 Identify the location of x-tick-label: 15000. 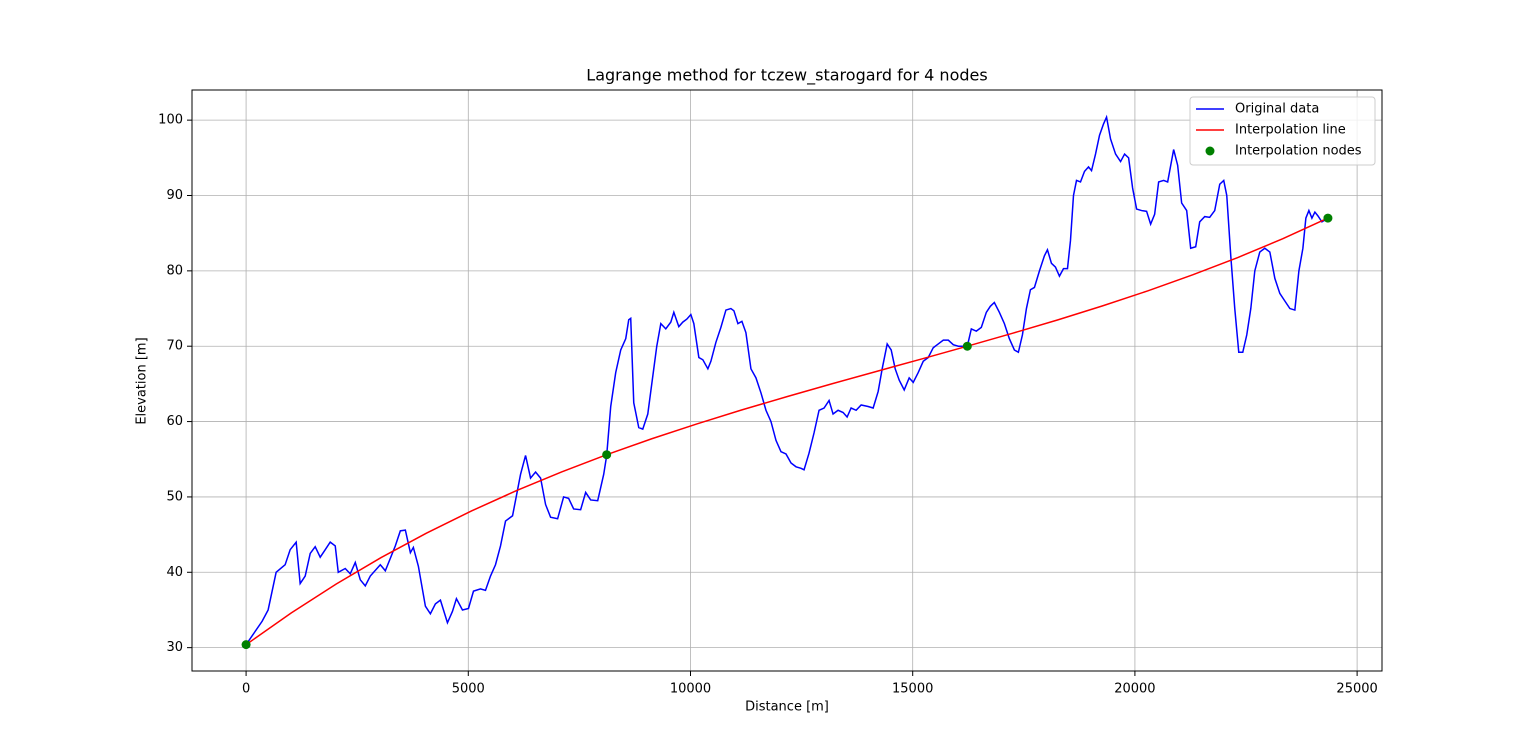
(912, 689).